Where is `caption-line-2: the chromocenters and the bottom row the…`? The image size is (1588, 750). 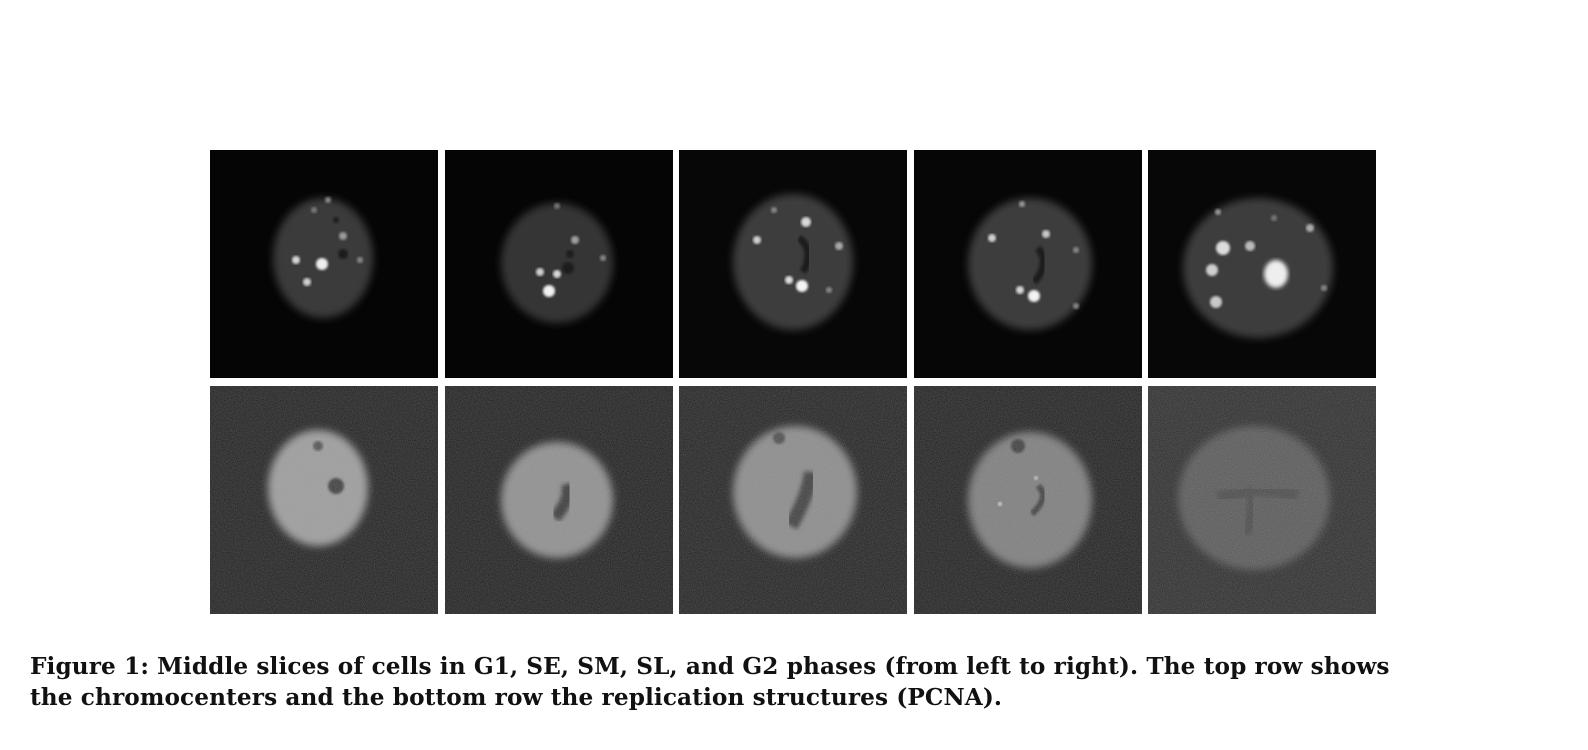 caption-line-2: the chromocenters and the bottom row the… is located at coordinates (516, 697).